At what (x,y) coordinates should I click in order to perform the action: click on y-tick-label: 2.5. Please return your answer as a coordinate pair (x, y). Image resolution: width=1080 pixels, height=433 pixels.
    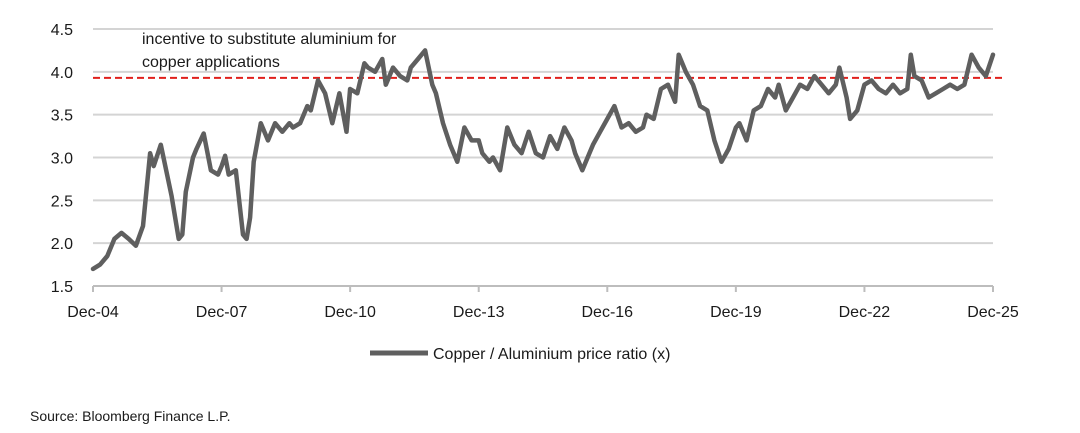
    Looking at the image, I should click on (62, 201).